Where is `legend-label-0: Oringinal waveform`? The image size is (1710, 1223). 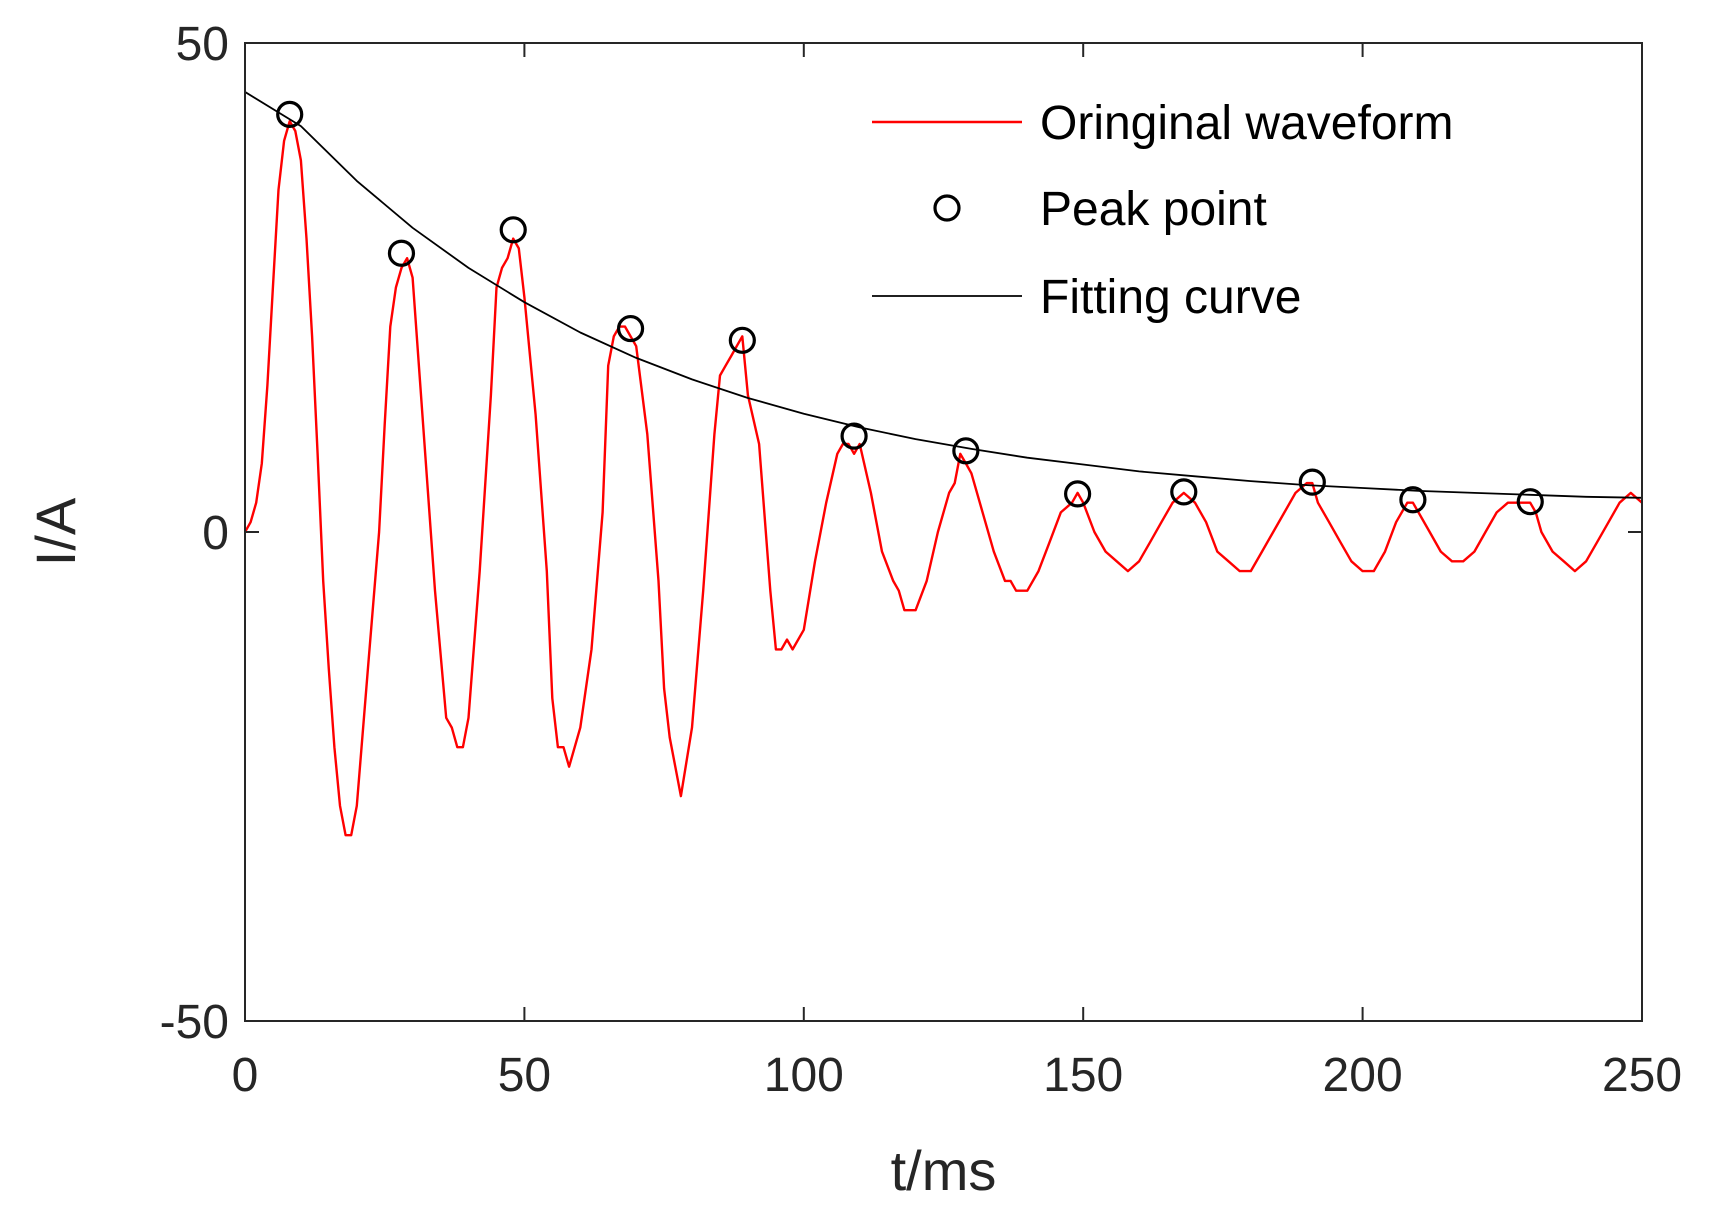 legend-label-0: Oringinal waveform is located at coordinates (1246, 123).